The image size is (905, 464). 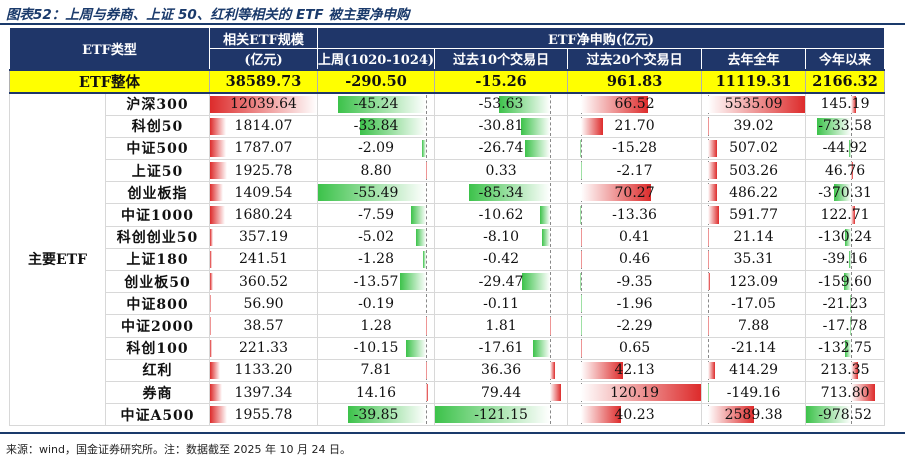 What do you see at coordinates (501, 325) in the screenshot?
I see `value-text: 1.81` at bounding box center [501, 325].